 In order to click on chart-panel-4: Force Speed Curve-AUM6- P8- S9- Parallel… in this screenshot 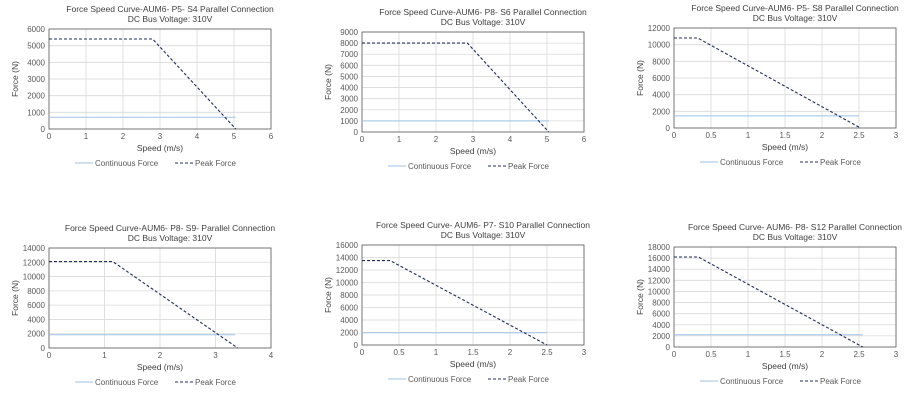, I will do `click(150, 313)`.